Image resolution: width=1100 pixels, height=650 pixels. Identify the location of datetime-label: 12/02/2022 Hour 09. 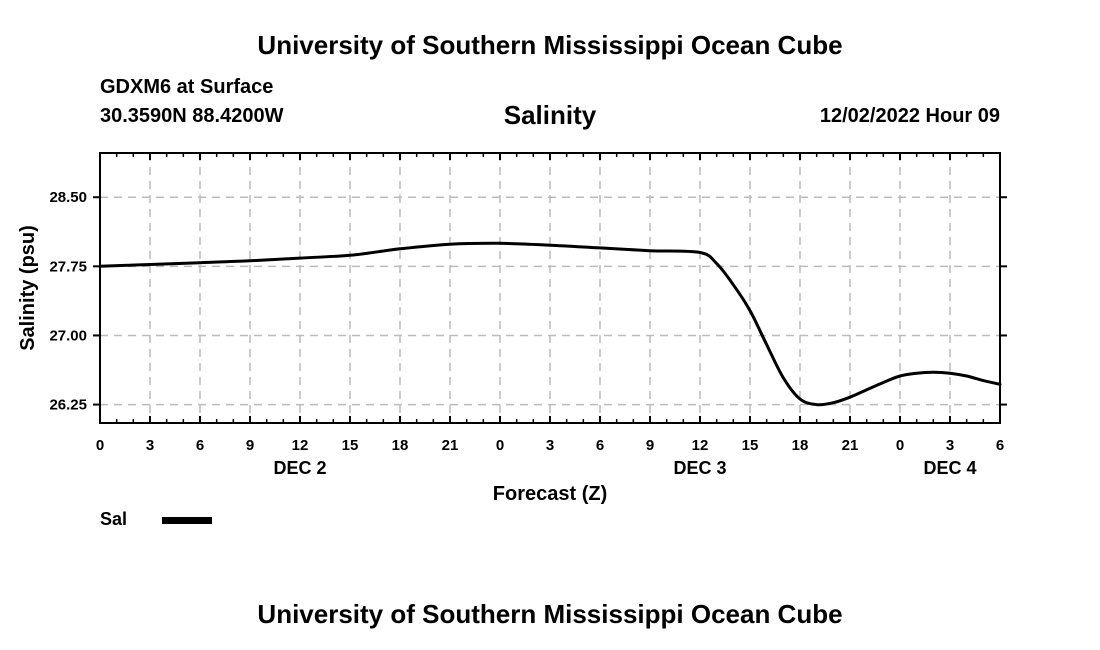
(909, 116).